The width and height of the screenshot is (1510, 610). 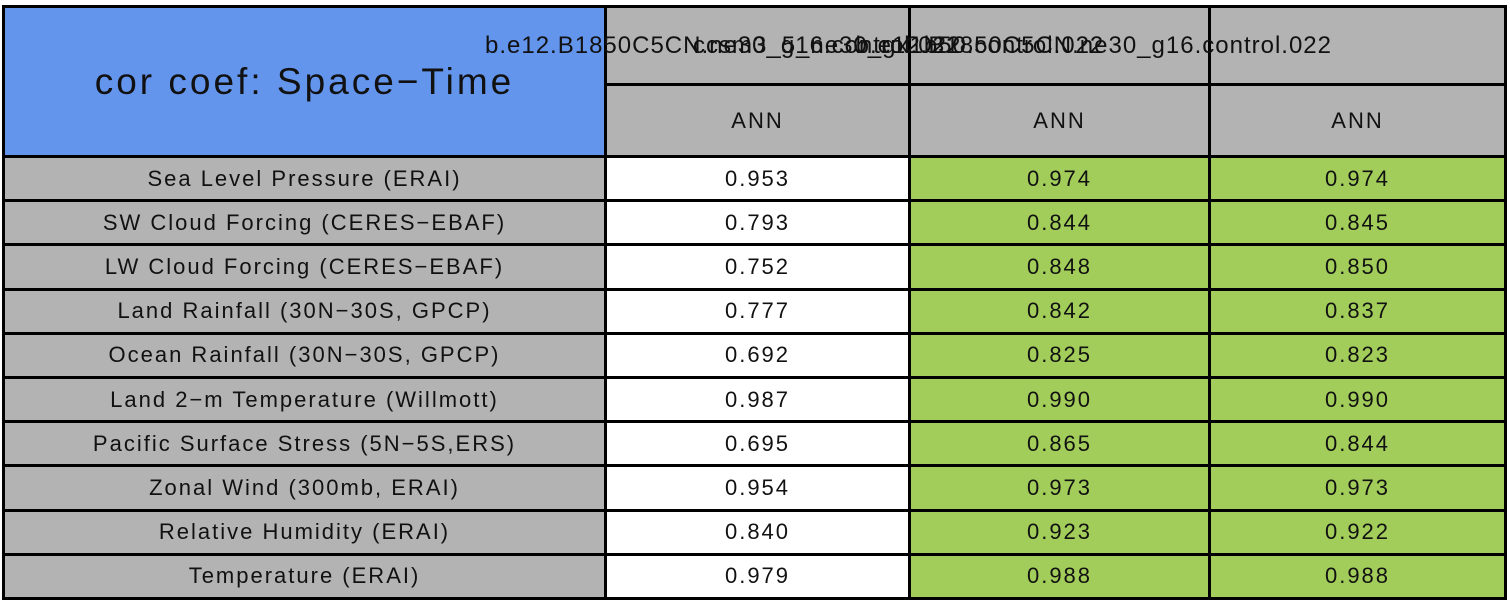 What do you see at coordinates (759, 311) in the screenshot?
I see `value-cell: 0.777` at bounding box center [759, 311].